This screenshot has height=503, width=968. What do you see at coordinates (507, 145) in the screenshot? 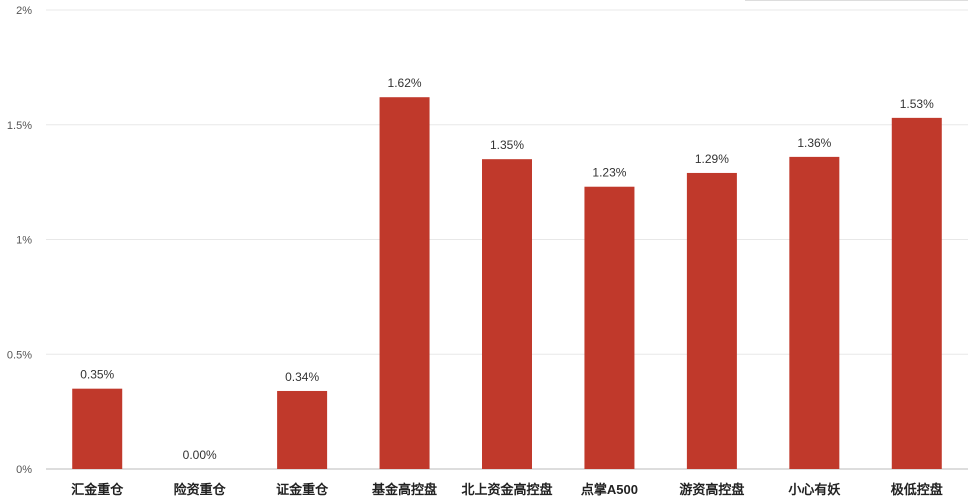
I see `data-label: 1.35%` at bounding box center [507, 145].